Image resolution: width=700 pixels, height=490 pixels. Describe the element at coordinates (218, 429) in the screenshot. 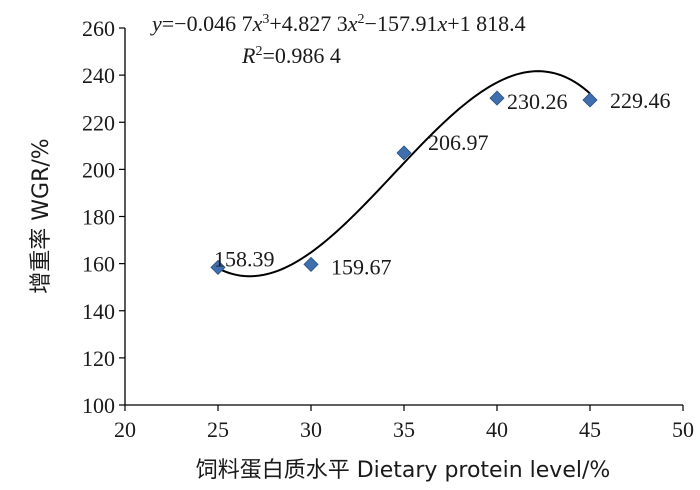

I see `x-tick-label: 25` at that location.